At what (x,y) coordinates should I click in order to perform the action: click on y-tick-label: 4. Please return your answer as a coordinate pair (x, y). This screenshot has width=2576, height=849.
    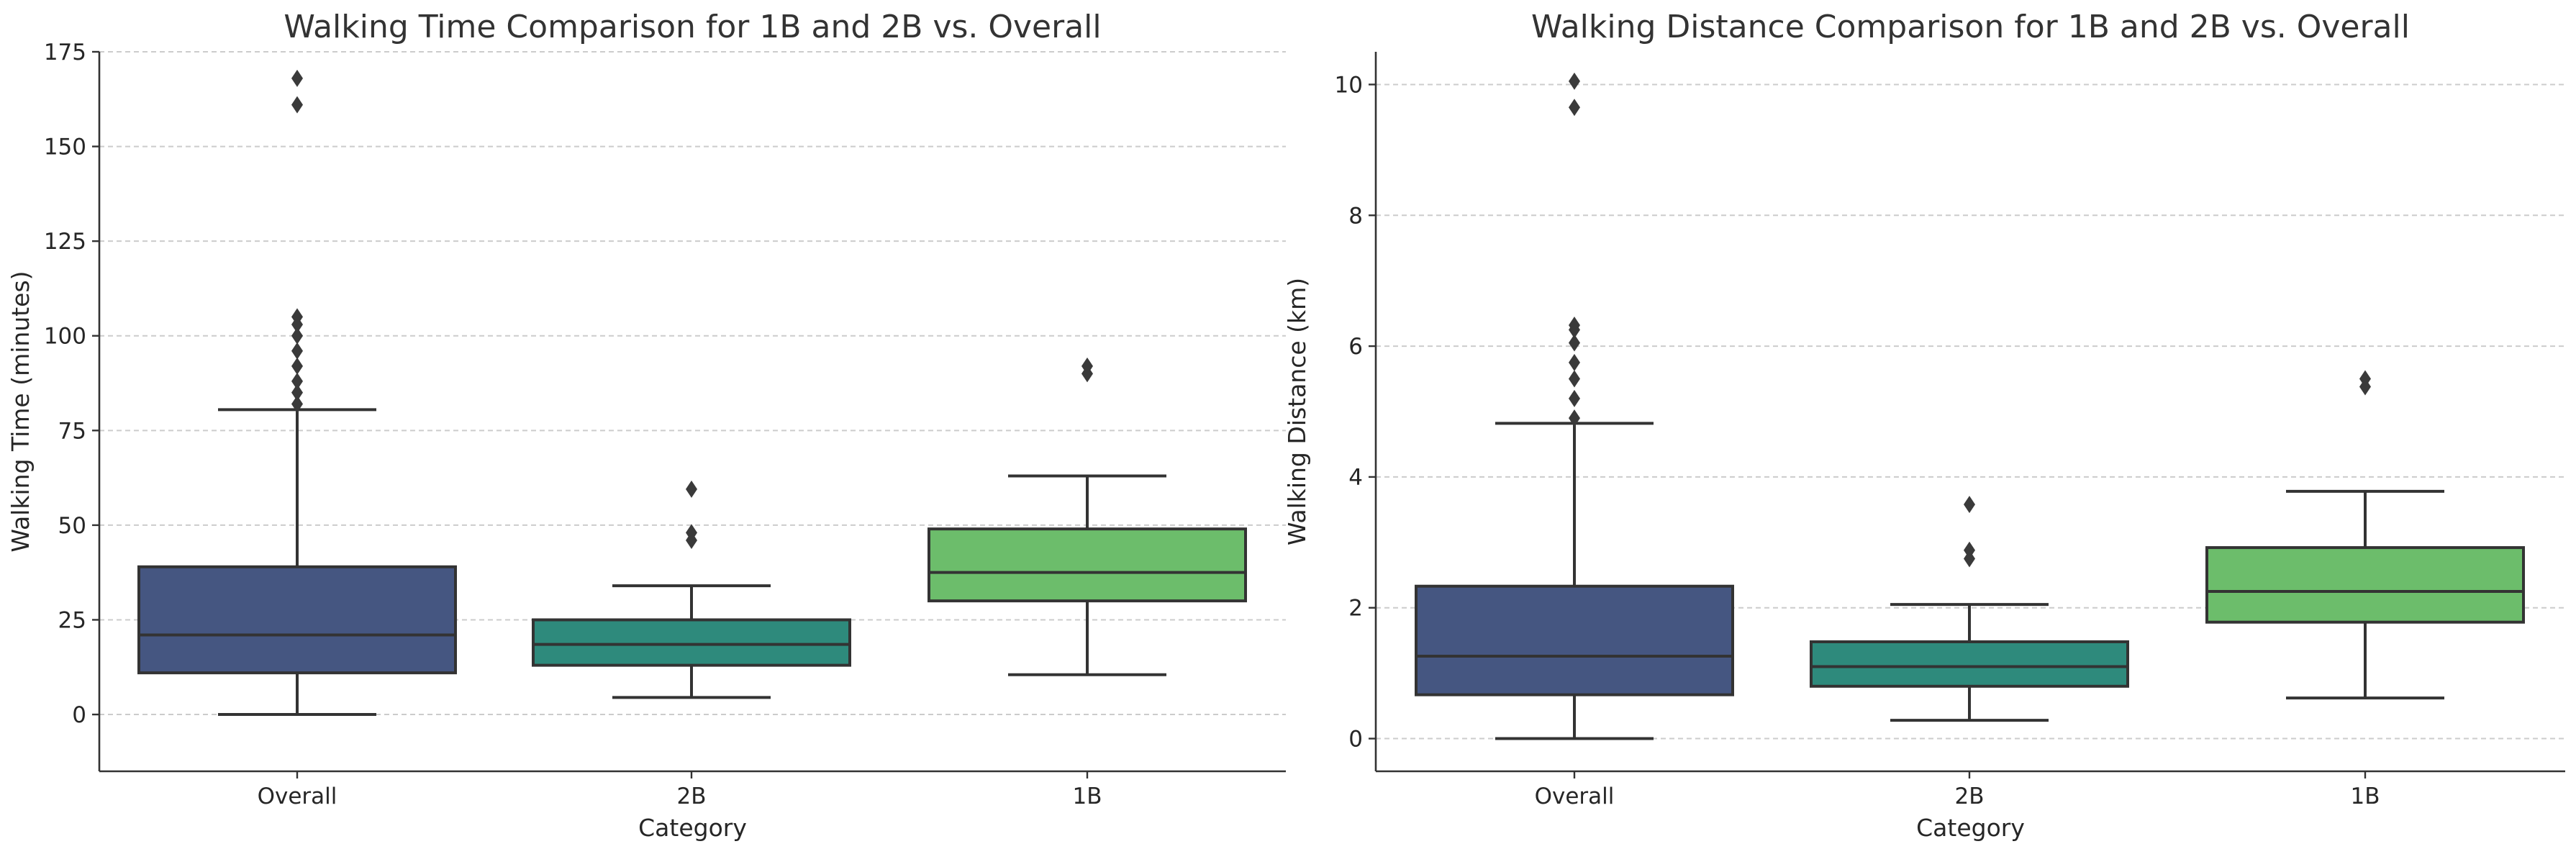
    Looking at the image, I should click on (1355, 478).